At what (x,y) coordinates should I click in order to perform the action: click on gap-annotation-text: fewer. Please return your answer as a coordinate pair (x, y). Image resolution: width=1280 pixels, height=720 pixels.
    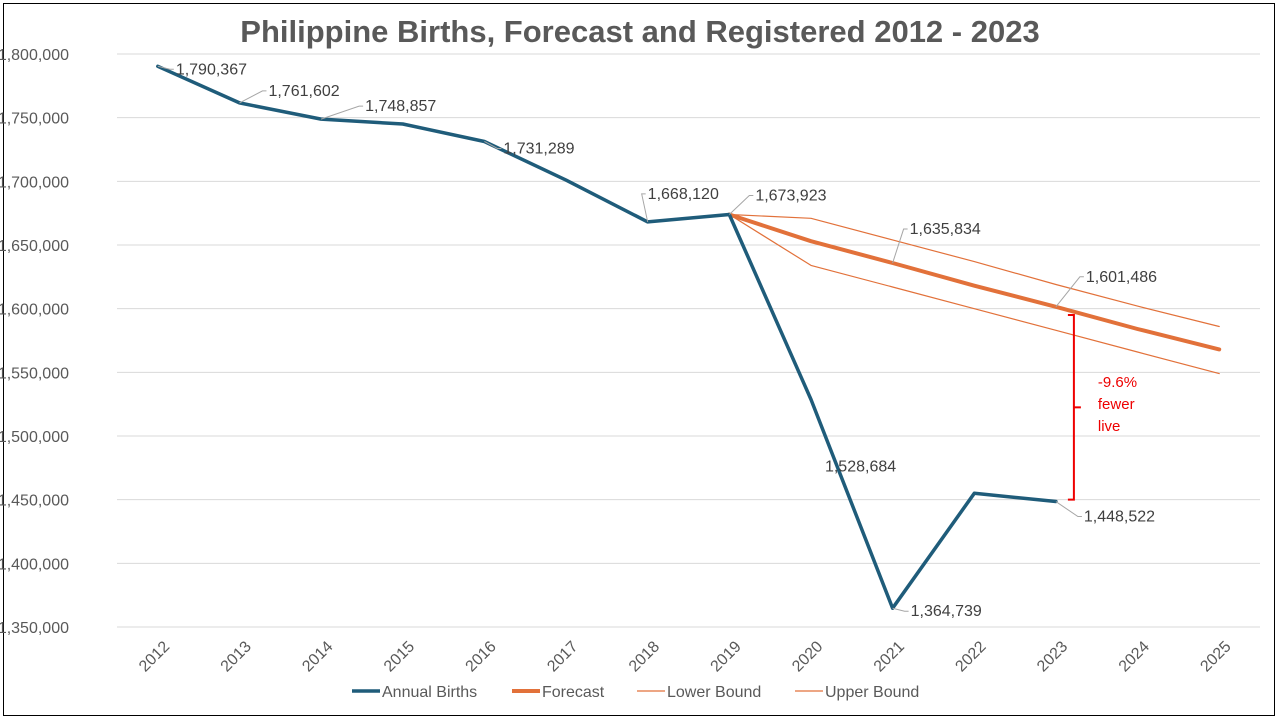
    Looking at the image, I should click on (1116, 404).